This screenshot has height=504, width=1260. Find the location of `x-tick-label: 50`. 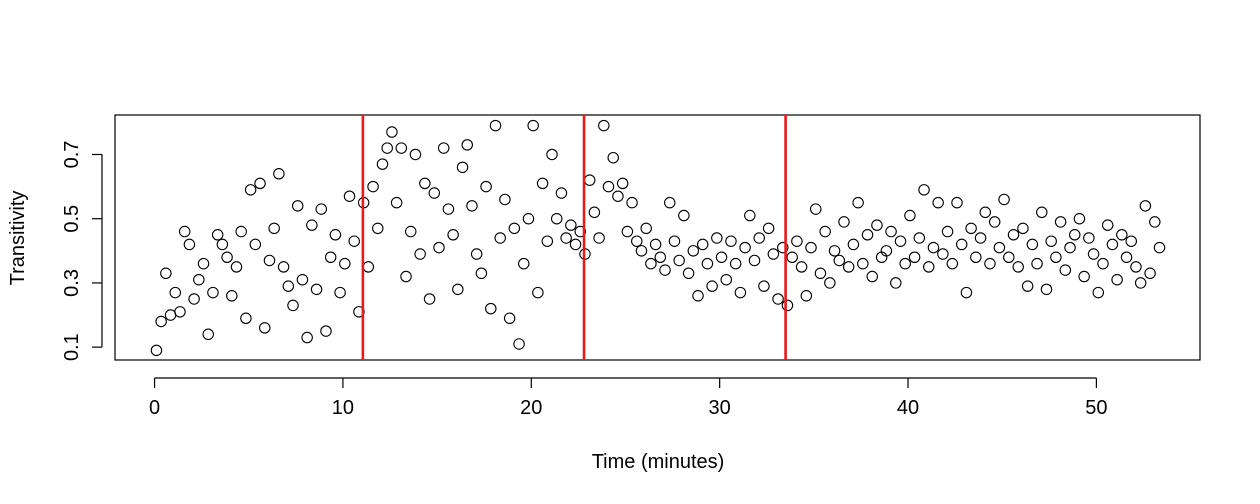

x-tick-label: 50 is located at coordinates (1096, 408).